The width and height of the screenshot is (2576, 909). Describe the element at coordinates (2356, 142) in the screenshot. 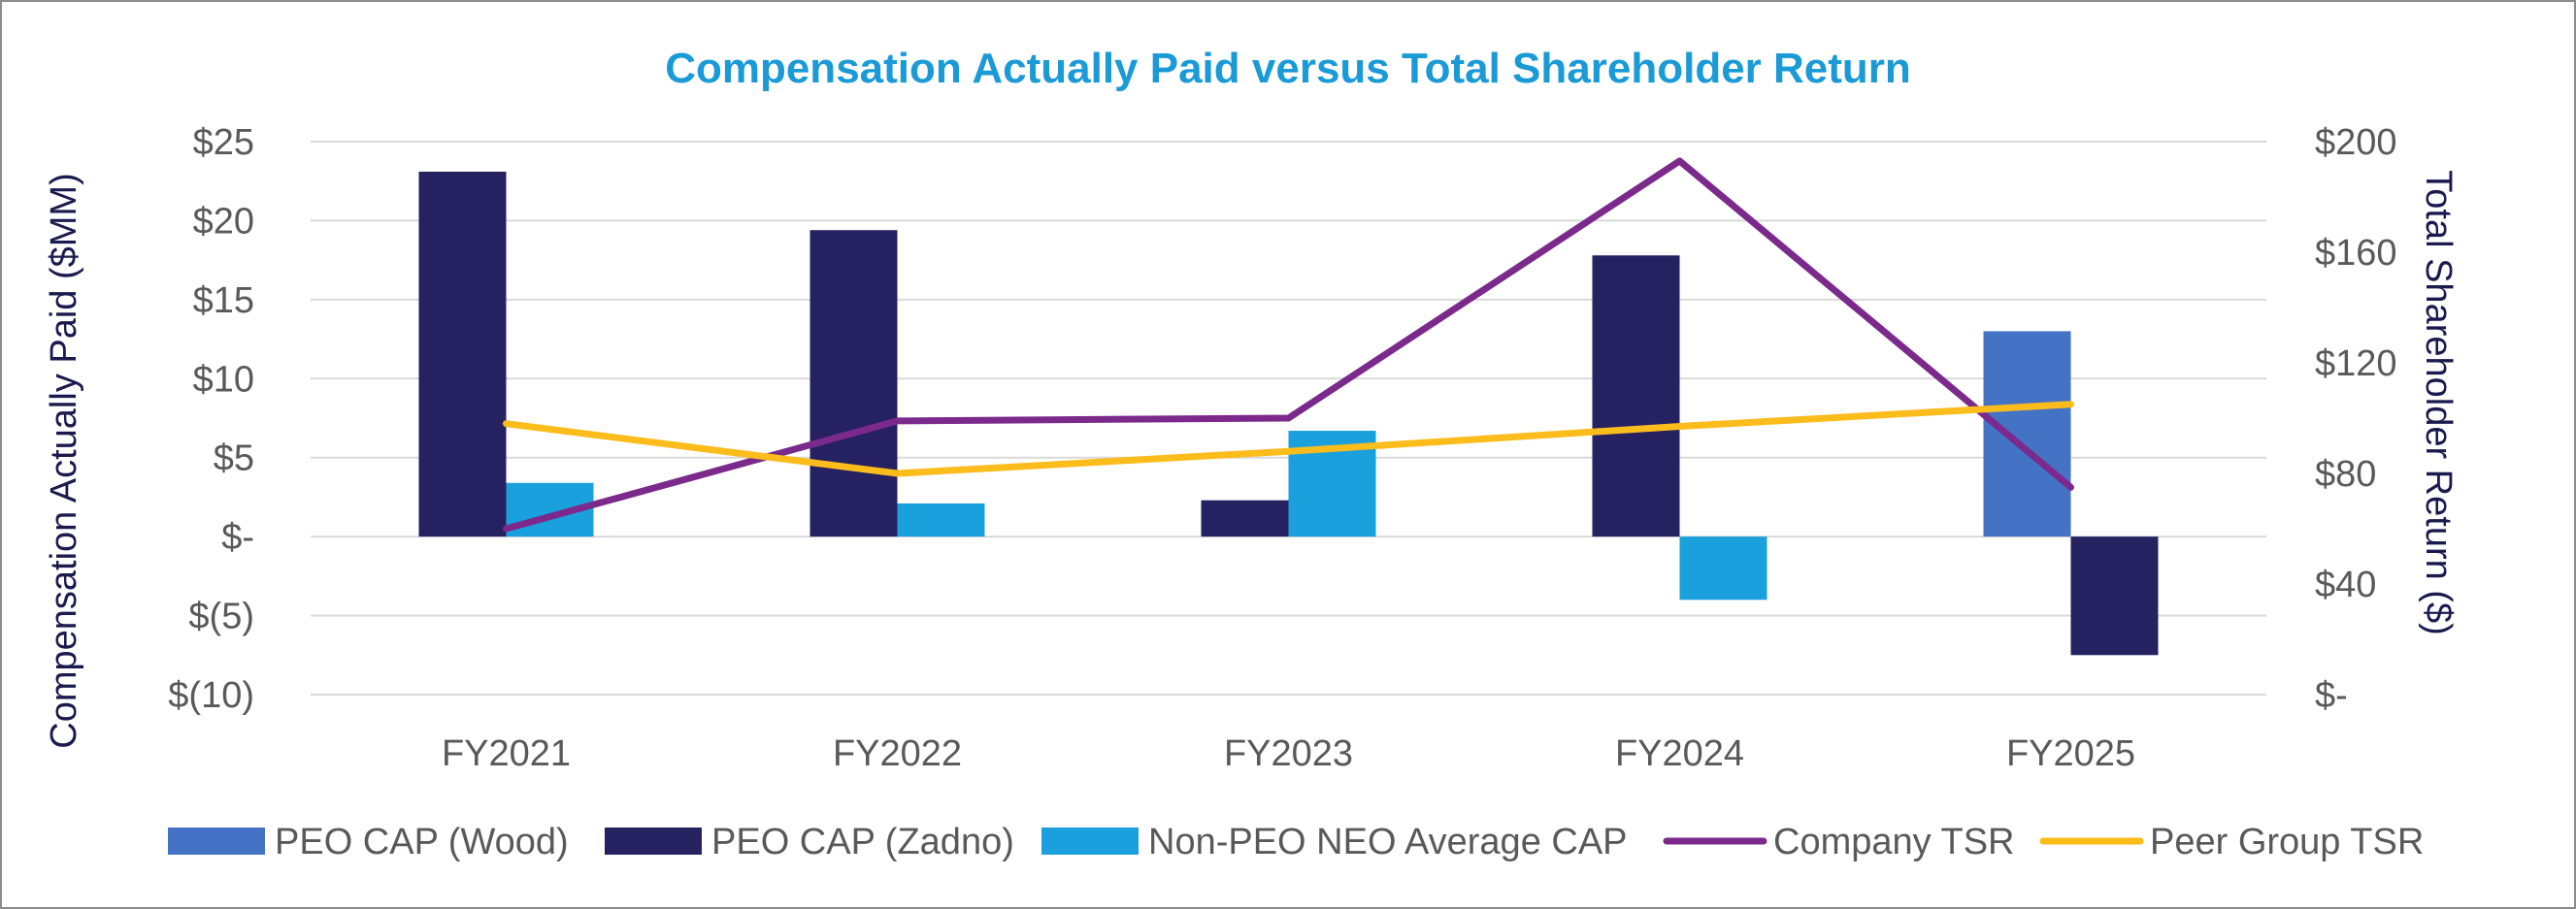

I see `y2-tick-label: $200` at that location.